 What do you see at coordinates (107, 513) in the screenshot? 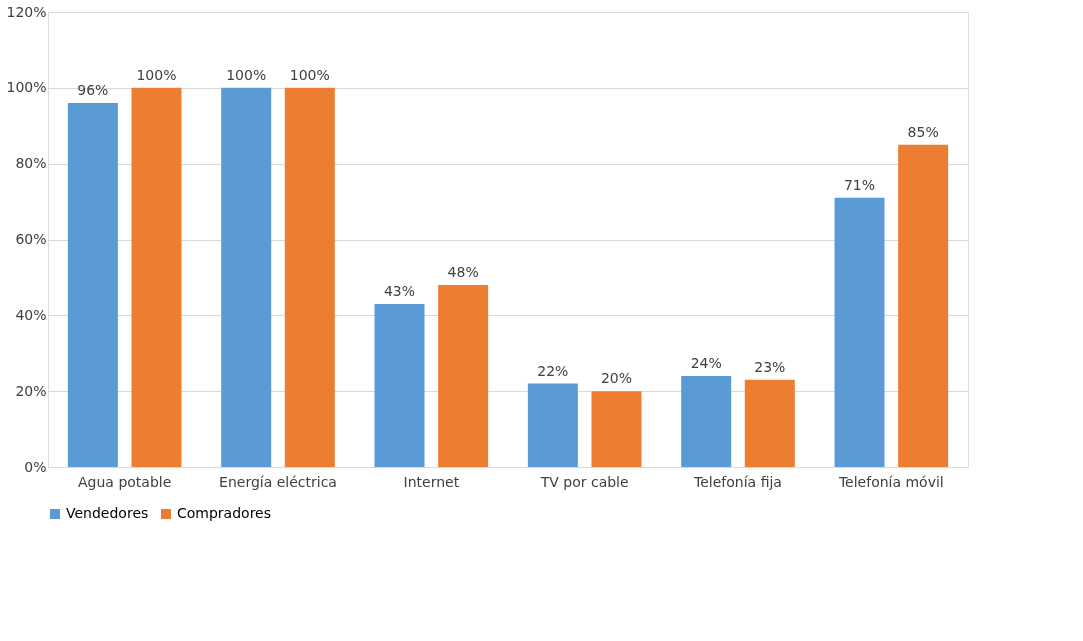
I see `legend-label: Vendedores` at bounding box center [107, 513].